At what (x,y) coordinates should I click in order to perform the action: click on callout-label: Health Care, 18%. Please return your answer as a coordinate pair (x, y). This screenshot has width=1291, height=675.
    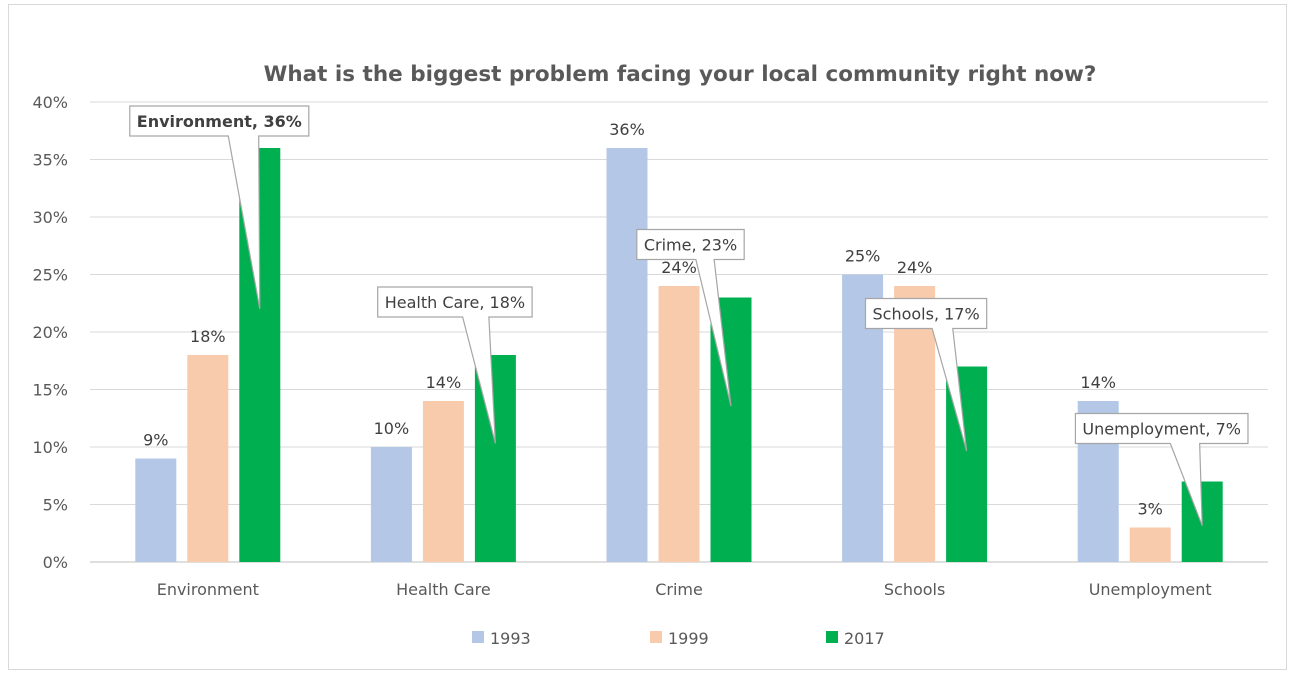
    Looking at the image, I should click on (455, 302).